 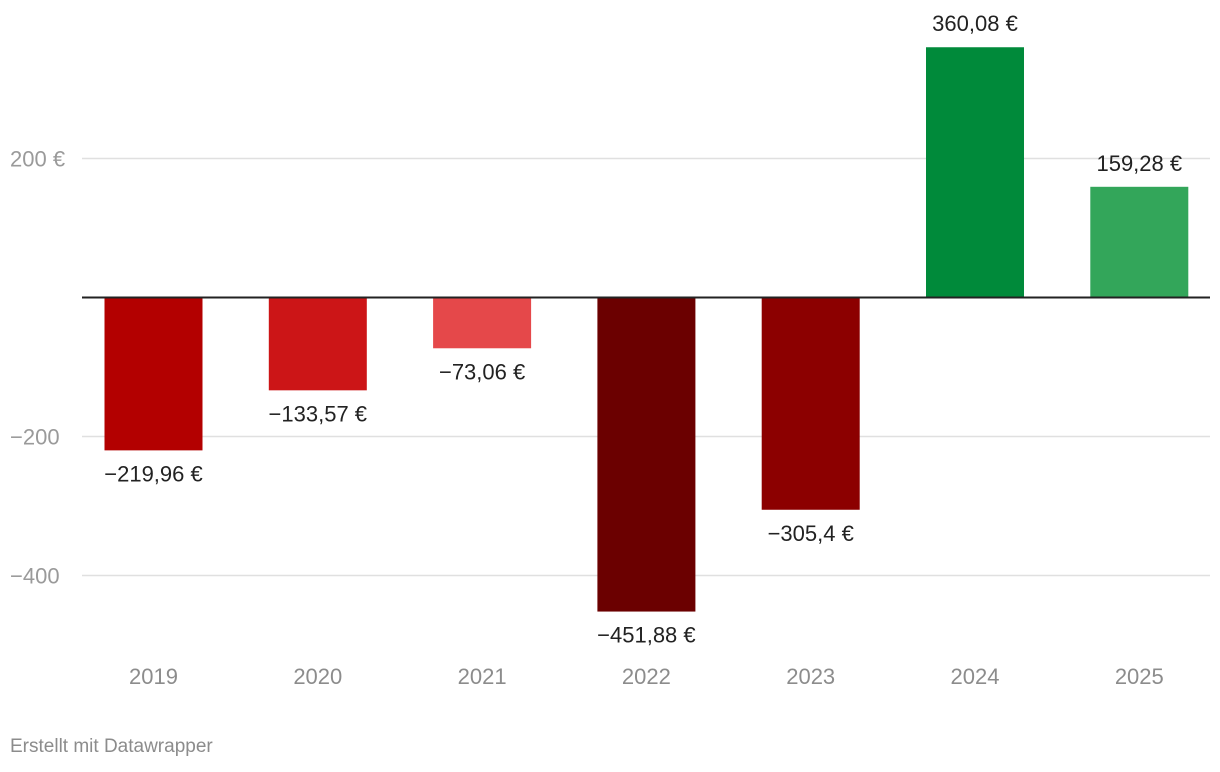 I want to click on y-tick-label: −200, so click(x=35, y=437).